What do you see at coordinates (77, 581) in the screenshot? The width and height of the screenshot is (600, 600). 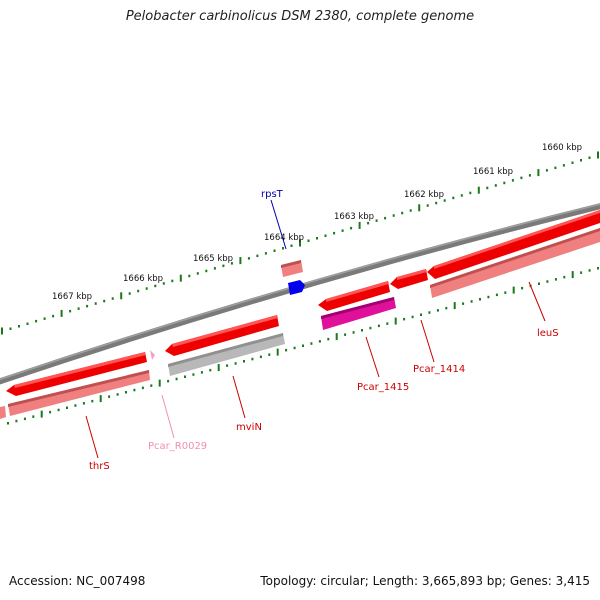 I see `accession-text: Accession: NC_007498` at bounding box center [77, 581].